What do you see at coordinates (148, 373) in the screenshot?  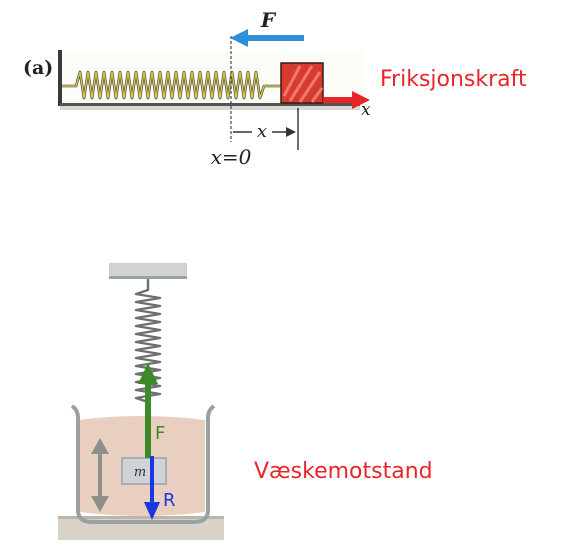 I see `spring-force-arrow-head` at bounding box center [148, 373].